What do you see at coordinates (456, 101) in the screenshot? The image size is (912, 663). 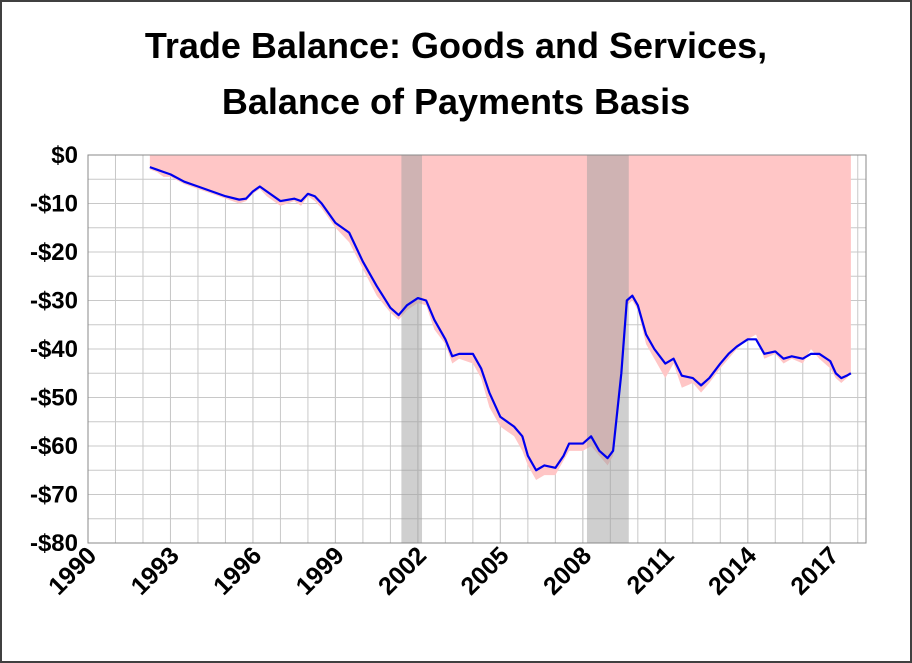 I see `chart-title: Balance of Payments Basis` at bounding box center [456, 101].